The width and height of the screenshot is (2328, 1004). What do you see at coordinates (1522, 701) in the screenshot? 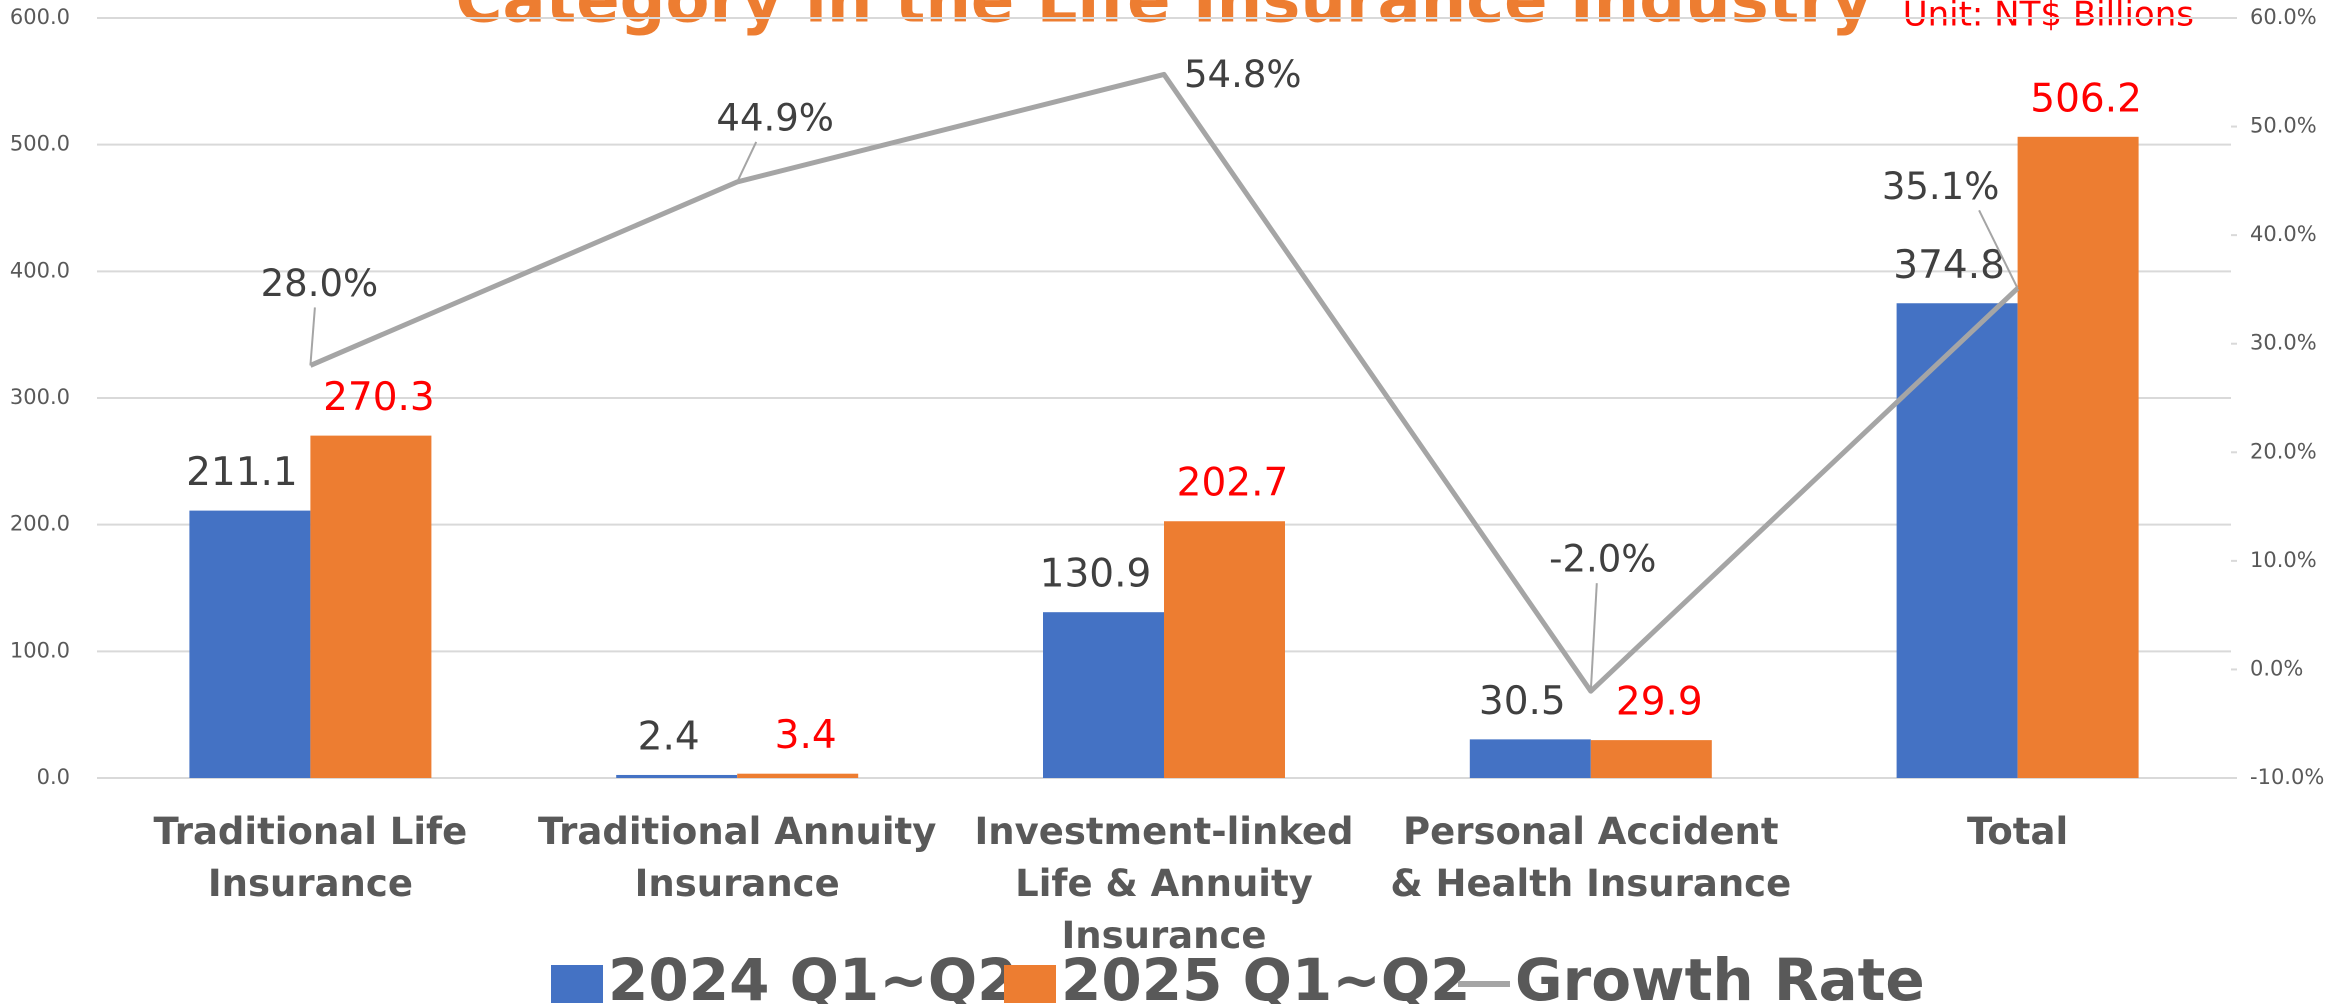
I see `data-label: 30.5` at bounding box center [1522, 701].